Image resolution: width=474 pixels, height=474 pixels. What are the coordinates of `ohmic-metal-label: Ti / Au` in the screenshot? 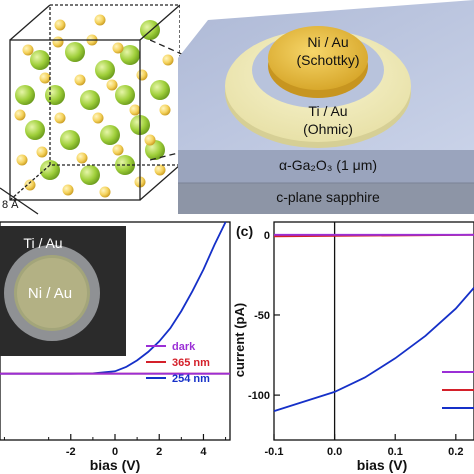 It's located at (328, 111).